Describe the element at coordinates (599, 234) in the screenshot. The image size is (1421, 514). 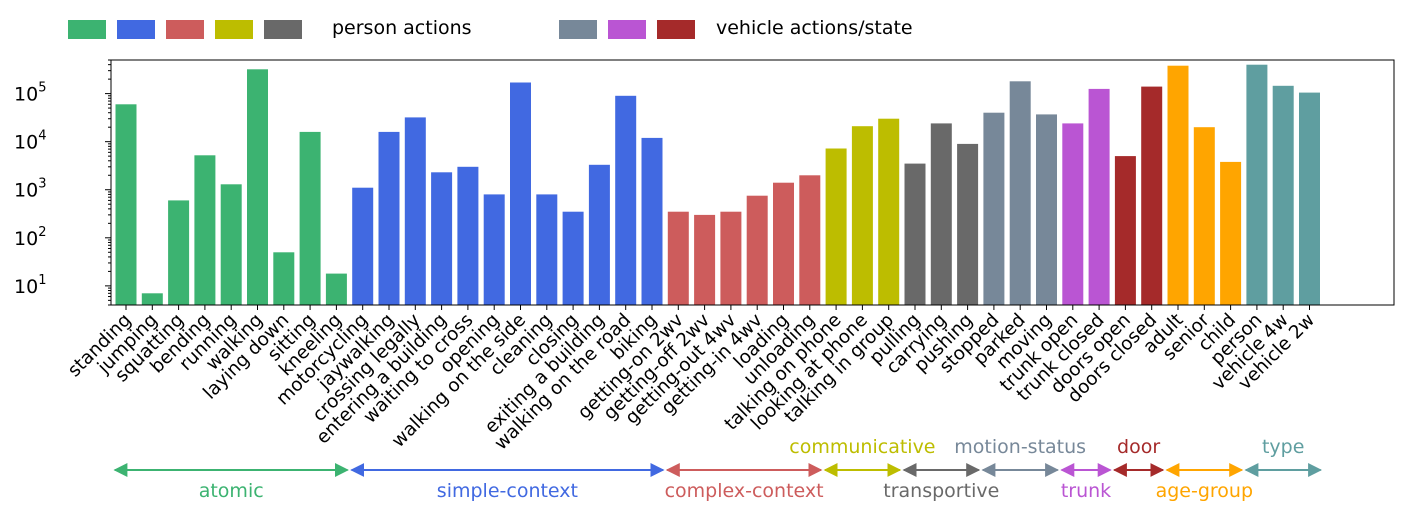
I see `bar-exiting-a-building` at that location.